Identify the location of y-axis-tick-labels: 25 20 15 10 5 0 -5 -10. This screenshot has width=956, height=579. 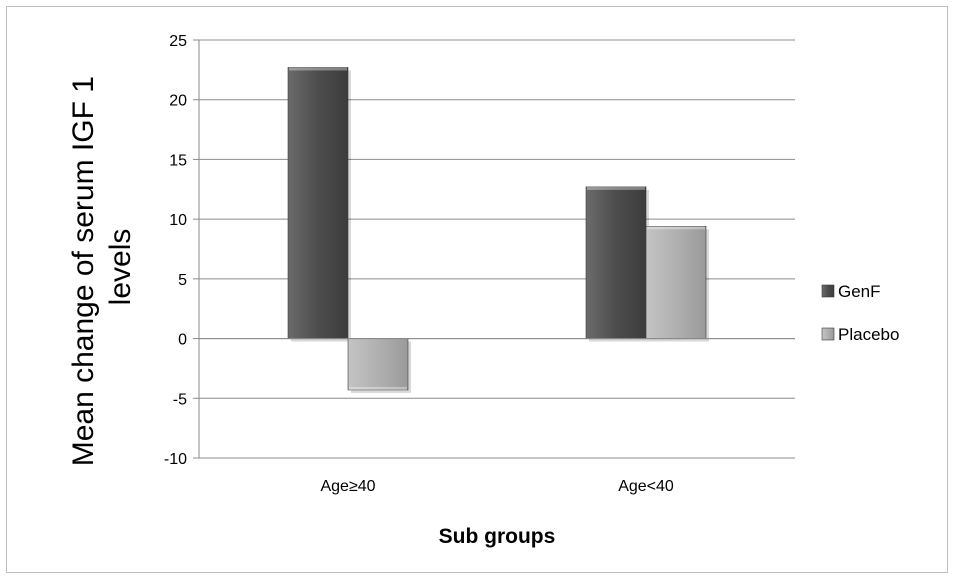
(175, 250).